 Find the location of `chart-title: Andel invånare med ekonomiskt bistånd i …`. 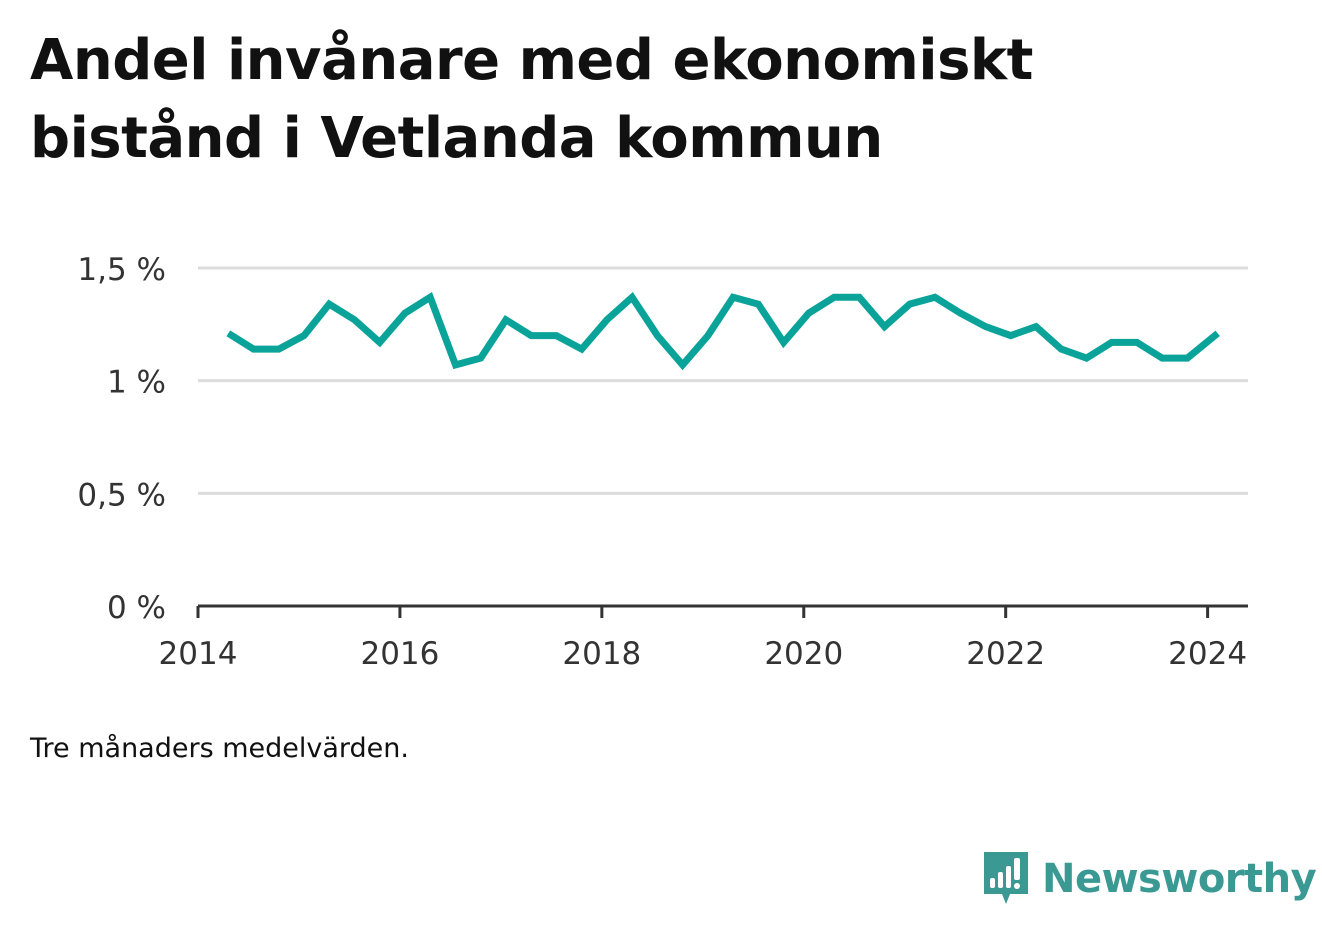

chart-title: Andel invånare med ekonomiskt bistånd i … is located at coordinates (531, 99).